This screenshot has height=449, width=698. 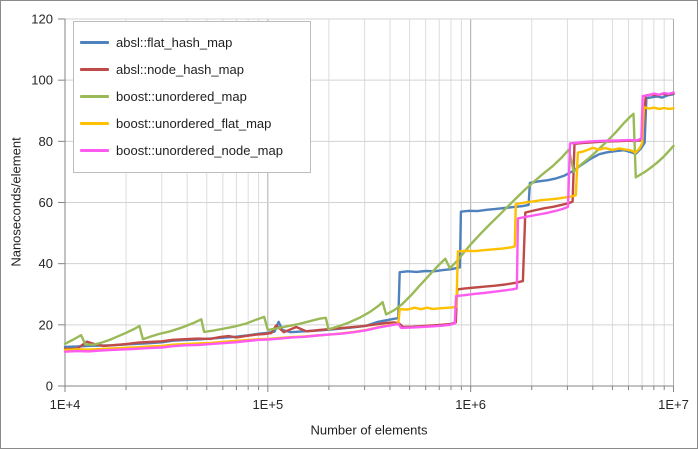 What do you see at coordinates (49, 386) in the screenshot?
I see `y-tick-label: 0` at bounding box center [49, 386].